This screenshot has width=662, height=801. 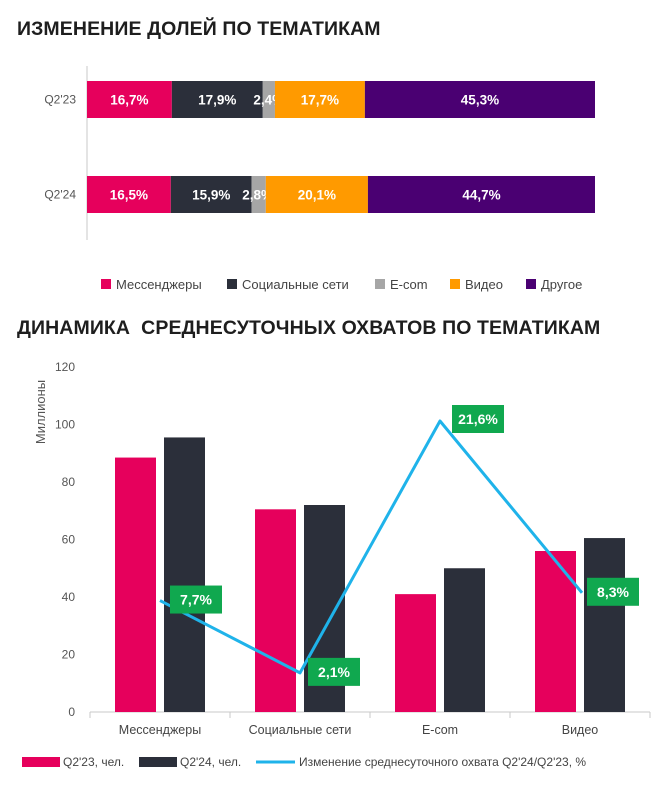 I want to click on legend-label: E-com, so click(x=409, y=284).